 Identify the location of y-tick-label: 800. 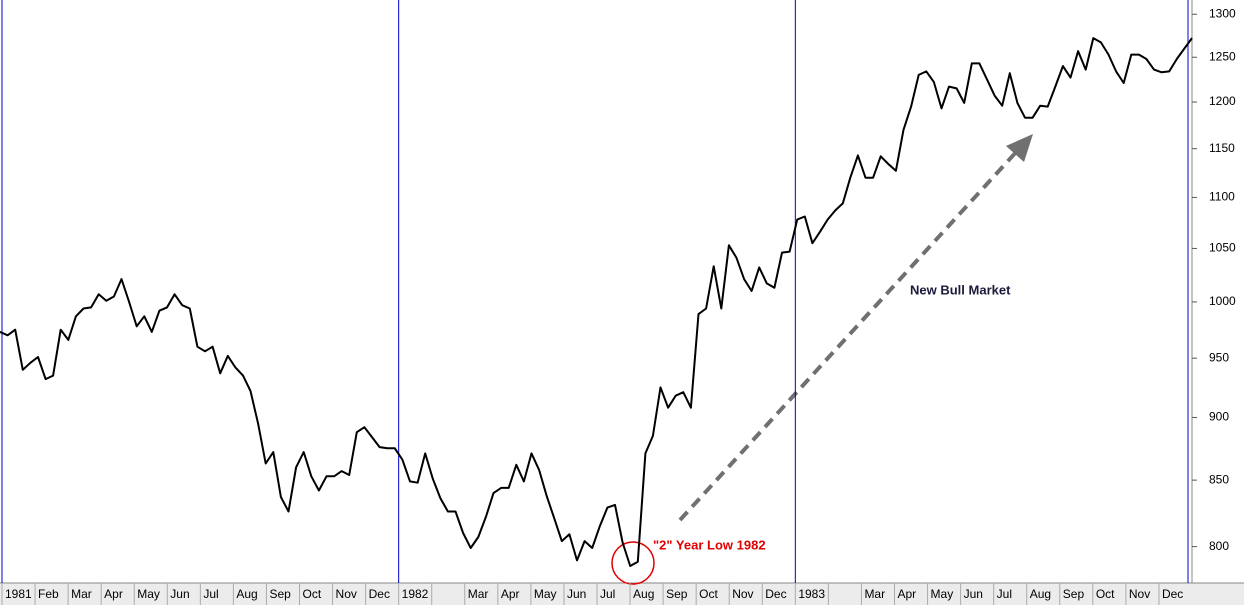
(1219, 546).